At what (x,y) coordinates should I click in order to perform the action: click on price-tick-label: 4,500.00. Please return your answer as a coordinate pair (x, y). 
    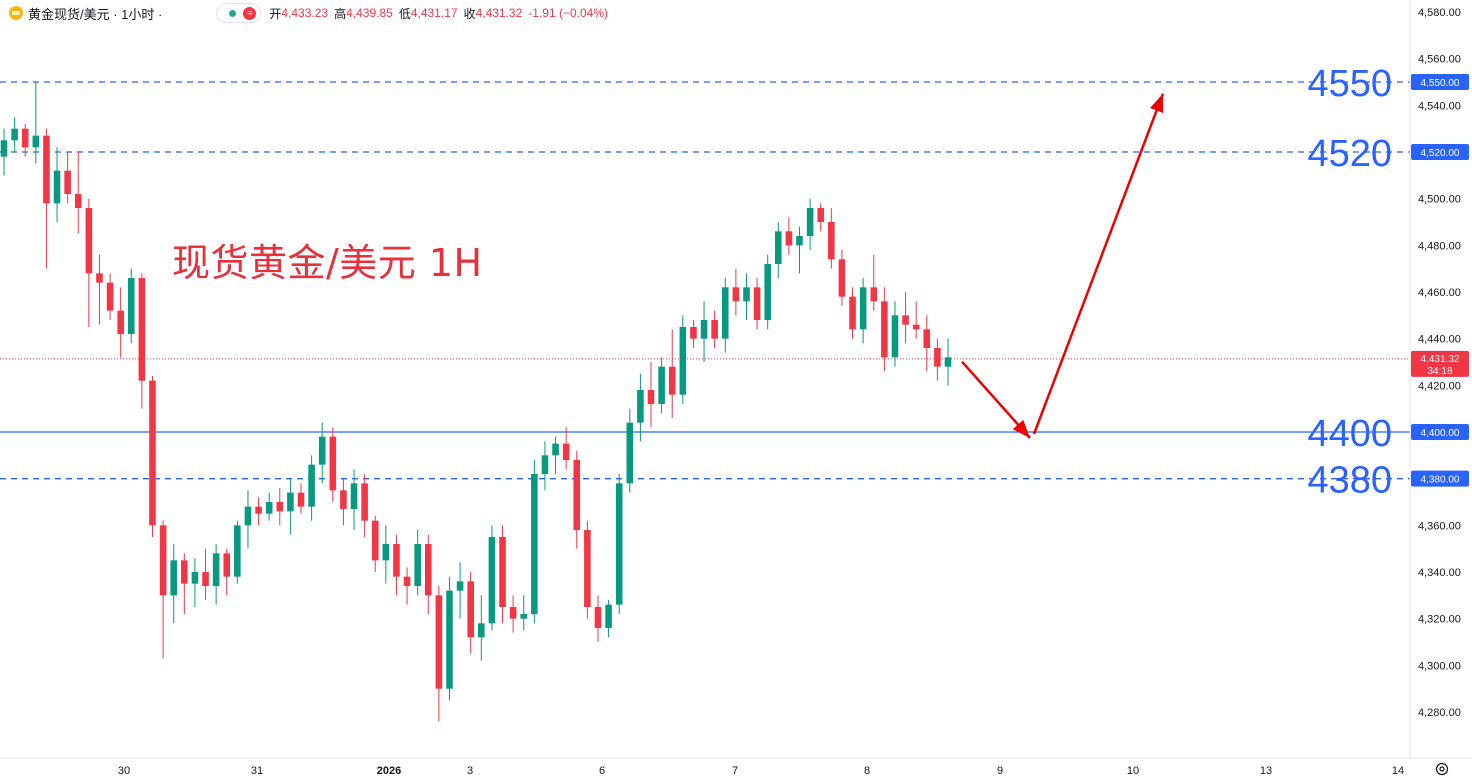
    Looking at the image, I should click on (1439, 200).